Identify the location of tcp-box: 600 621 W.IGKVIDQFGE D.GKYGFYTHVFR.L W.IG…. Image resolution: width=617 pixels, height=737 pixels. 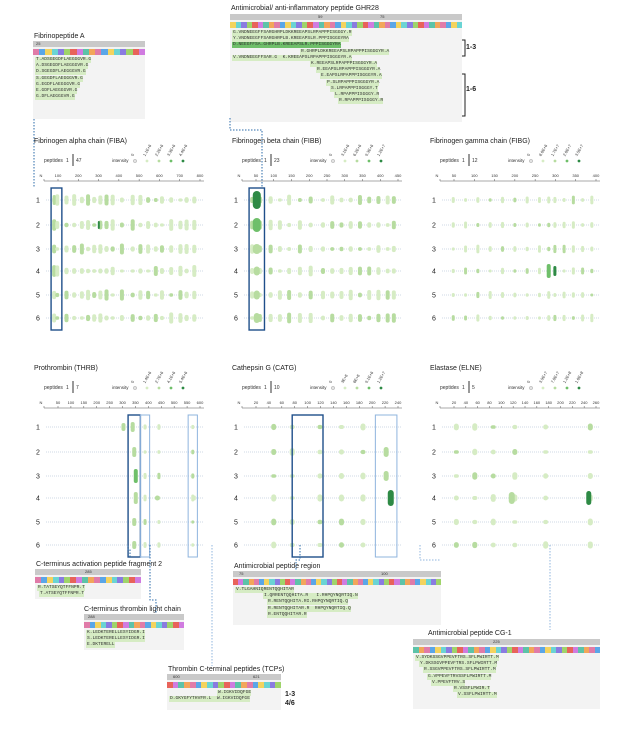
(224, 692).